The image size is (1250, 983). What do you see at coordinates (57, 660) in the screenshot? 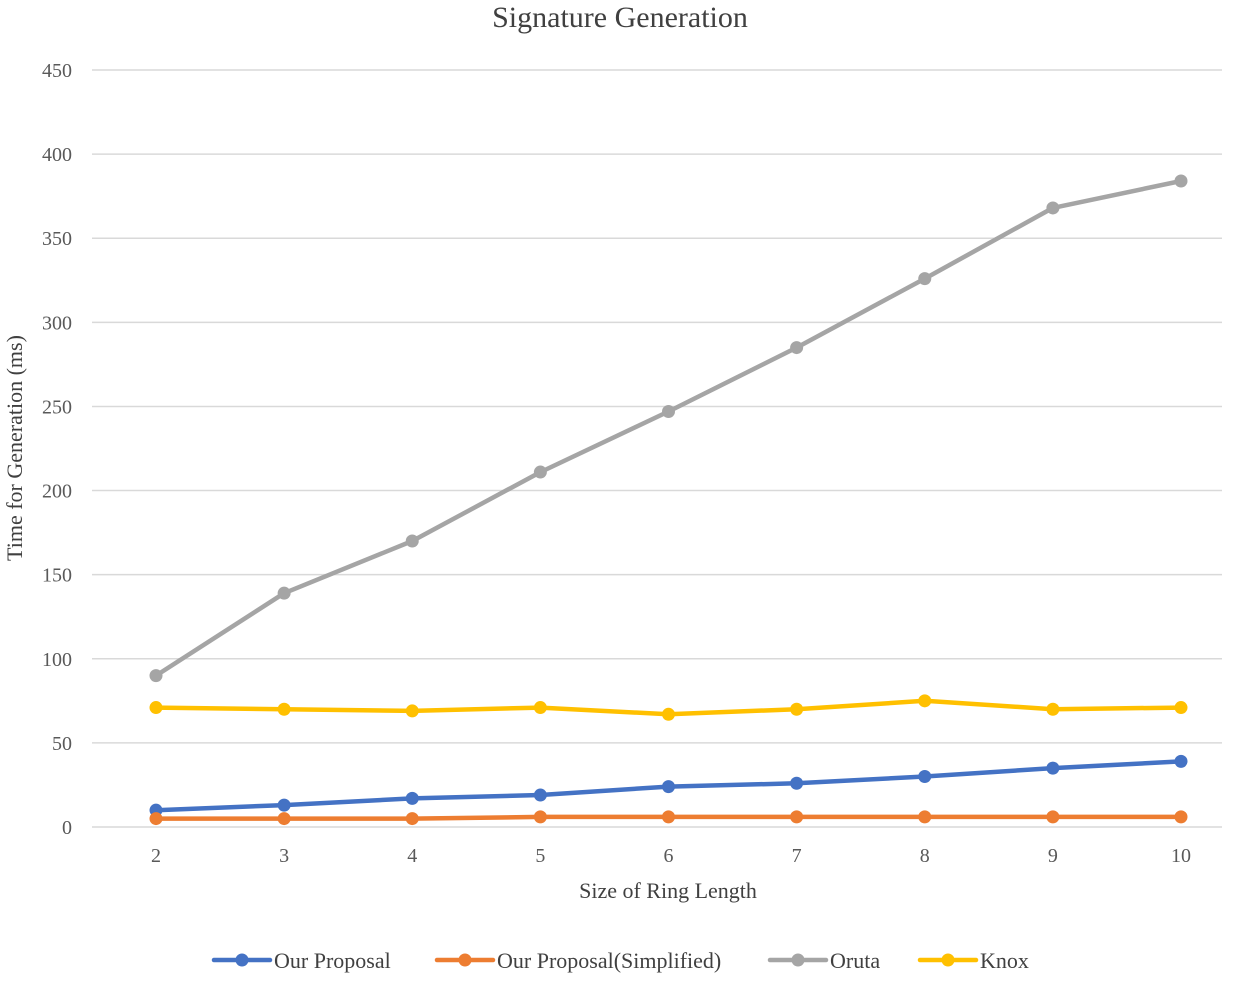
I see `y-tick-label: 100` at bounding box center [57, 660].